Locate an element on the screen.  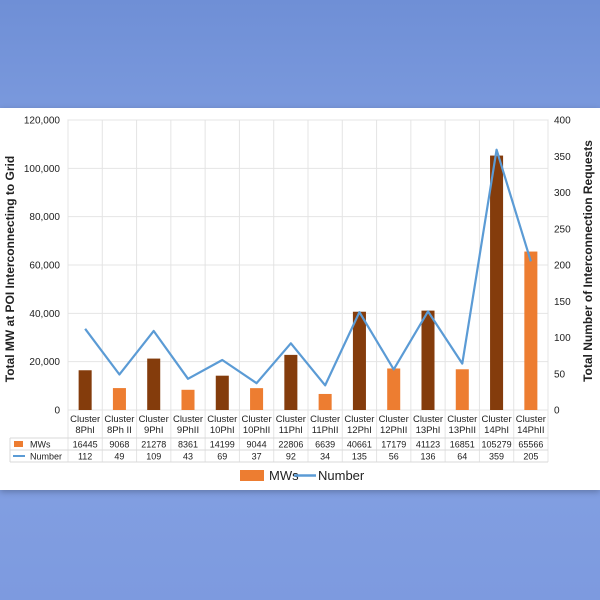
x-tick-label: 9PhII is located at coordinates (188, 430).